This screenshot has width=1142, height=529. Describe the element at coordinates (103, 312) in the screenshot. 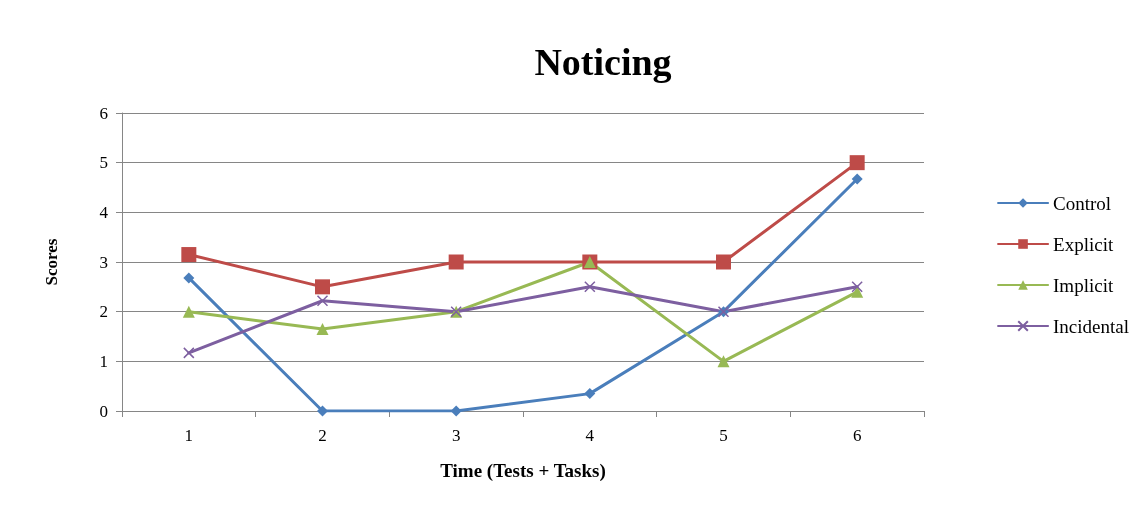

I see `y-tick-label: 2` at that location.